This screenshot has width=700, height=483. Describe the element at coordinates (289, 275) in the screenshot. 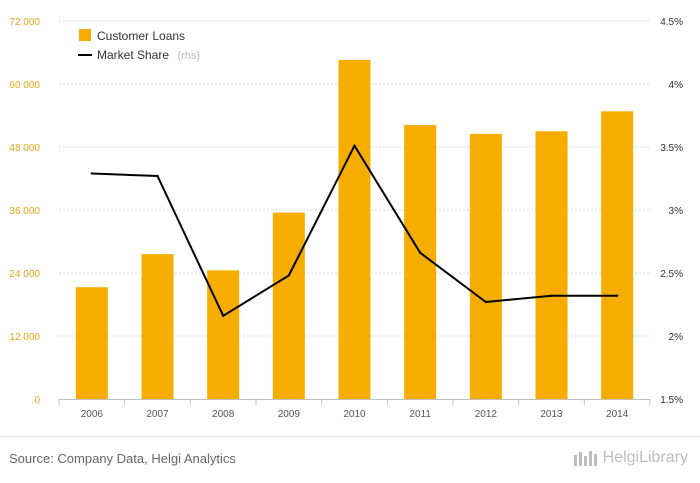

I see `market-share-point-2009` at that location.